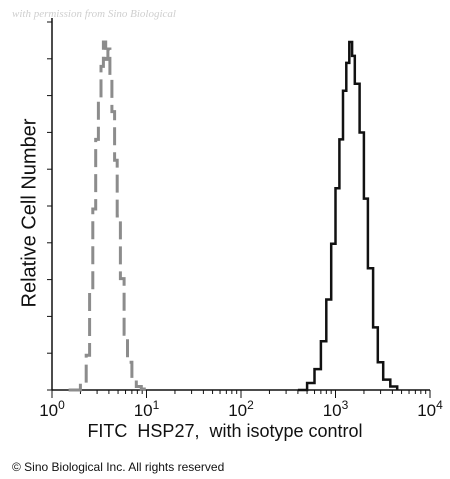 This screenshot has height=479, width=450. Describe the element at coordinates (94, 14) in the screenshot. I see `watermark-text: with permission from Sino Biological` at that location.